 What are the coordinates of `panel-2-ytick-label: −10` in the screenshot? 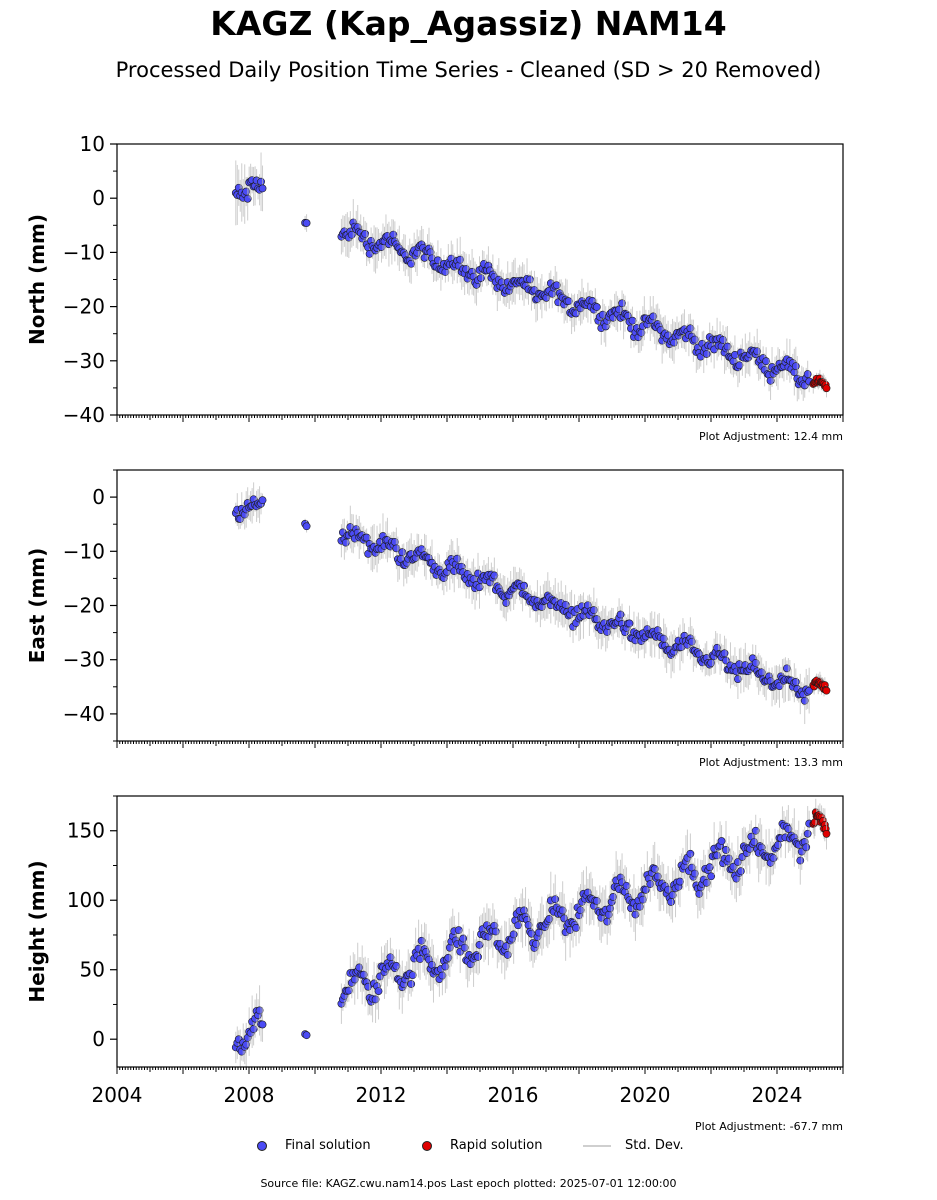 It's located at (84, 551).